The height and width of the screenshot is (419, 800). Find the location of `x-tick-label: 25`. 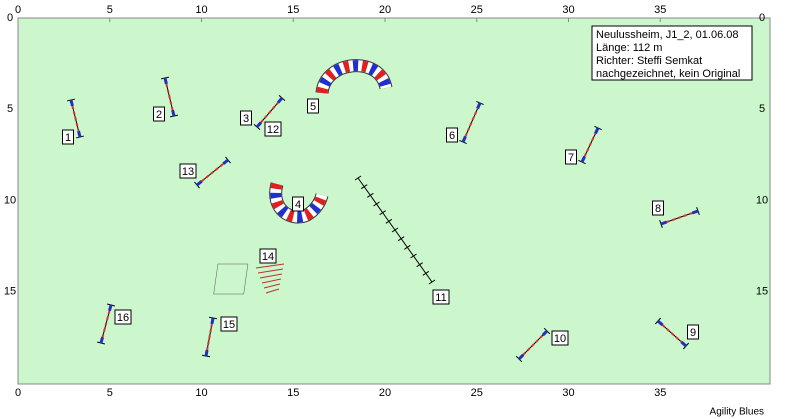

x-tick-label: 25 is located at coordinates (477, 10).